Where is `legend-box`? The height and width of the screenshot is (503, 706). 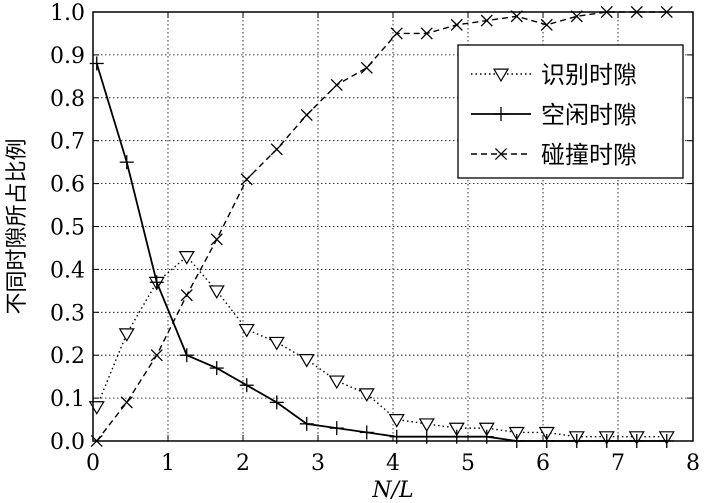 legend-box is located at coordinates (570, 111).